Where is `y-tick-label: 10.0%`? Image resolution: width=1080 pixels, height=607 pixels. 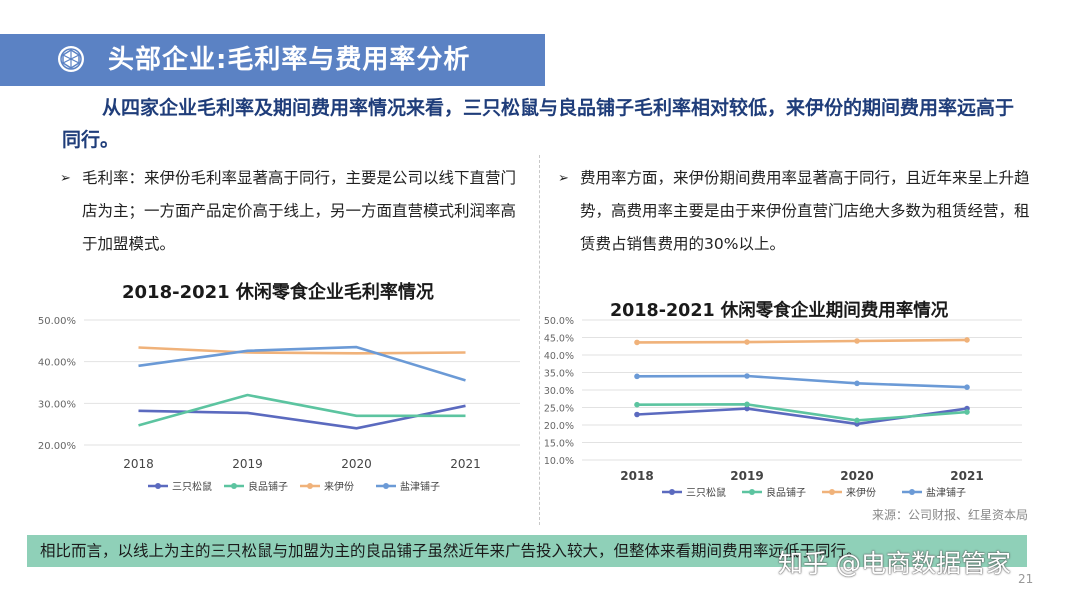 y-tick-label: 10.0% is located at coordinates (559, 461).